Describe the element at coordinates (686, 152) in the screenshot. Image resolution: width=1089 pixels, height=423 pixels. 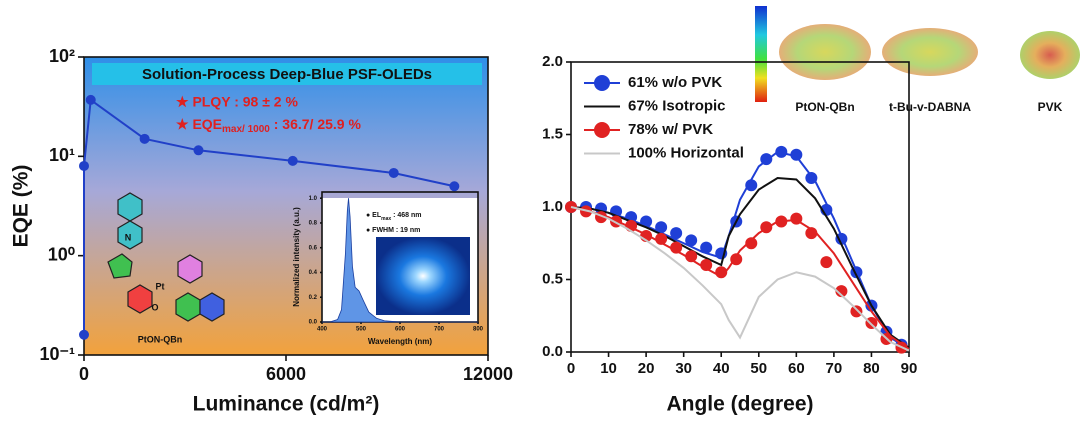
I see `legend-label: 100% Horizontal` at that location.